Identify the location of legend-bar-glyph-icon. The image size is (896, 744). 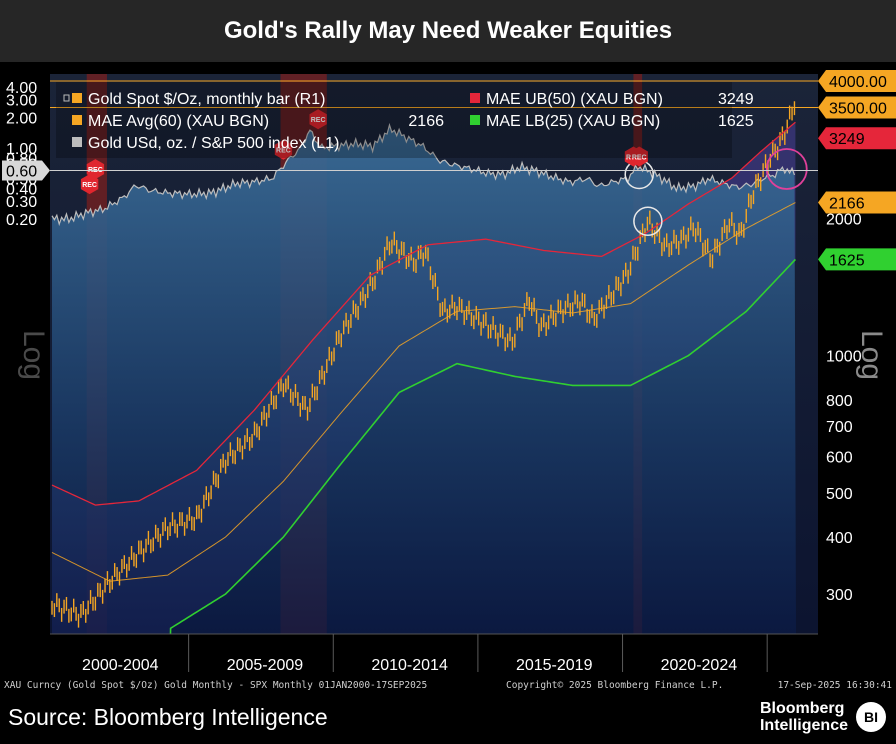
(66, 98).